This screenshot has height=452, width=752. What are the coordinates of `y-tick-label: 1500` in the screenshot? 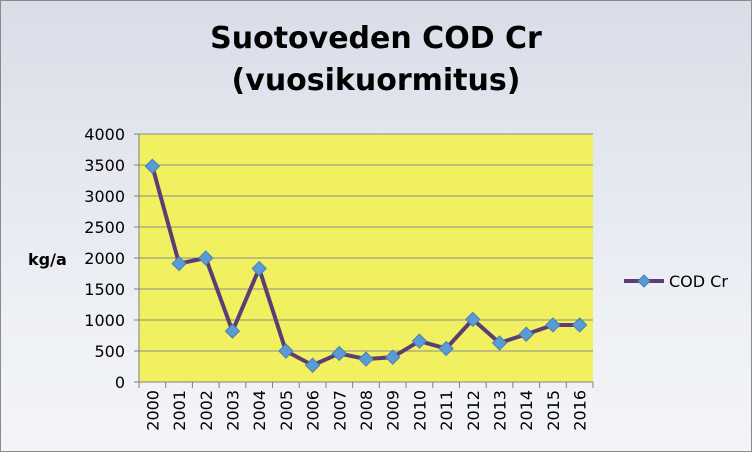 It's located at (104, 289).